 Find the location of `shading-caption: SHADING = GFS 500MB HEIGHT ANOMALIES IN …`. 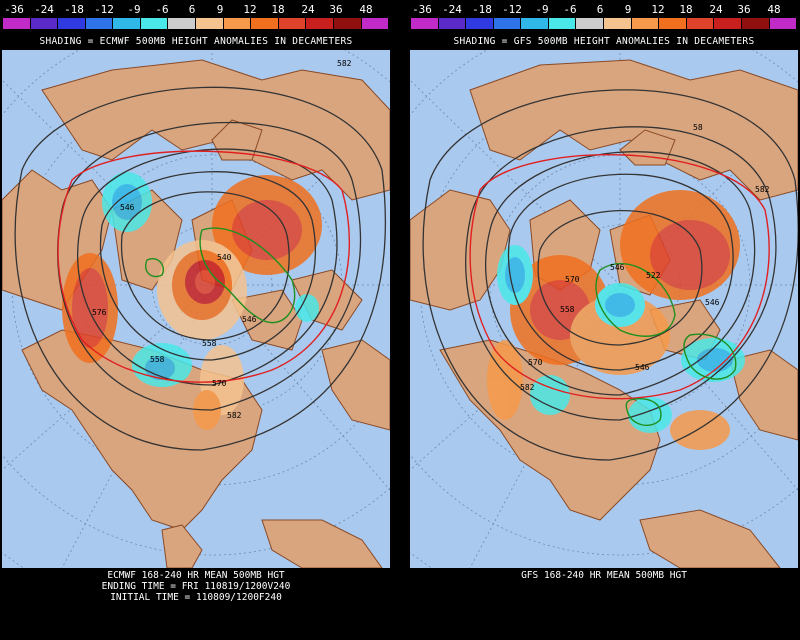

shading-caption: SHADING = GFS 500MB HEIGHT ANOMALIES IN … is located at coordinates (604, 41).